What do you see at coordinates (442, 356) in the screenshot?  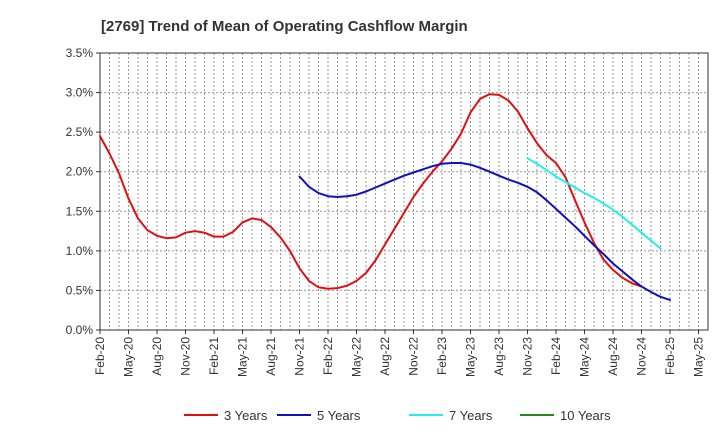 I see `x-tick-label: Feb-23` at bounding box center [442, 356].